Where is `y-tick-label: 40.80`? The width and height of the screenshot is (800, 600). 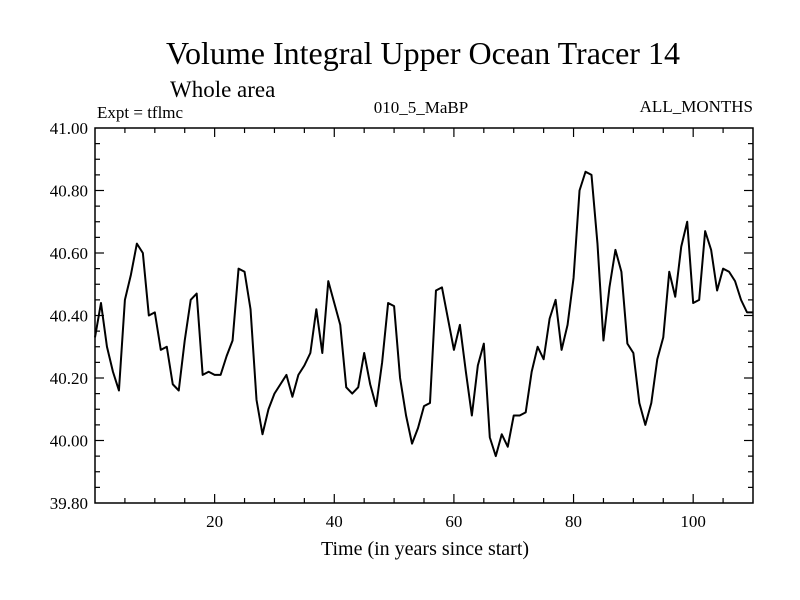
y-tick-label: 40.80 is located at coordinates (69, 191).